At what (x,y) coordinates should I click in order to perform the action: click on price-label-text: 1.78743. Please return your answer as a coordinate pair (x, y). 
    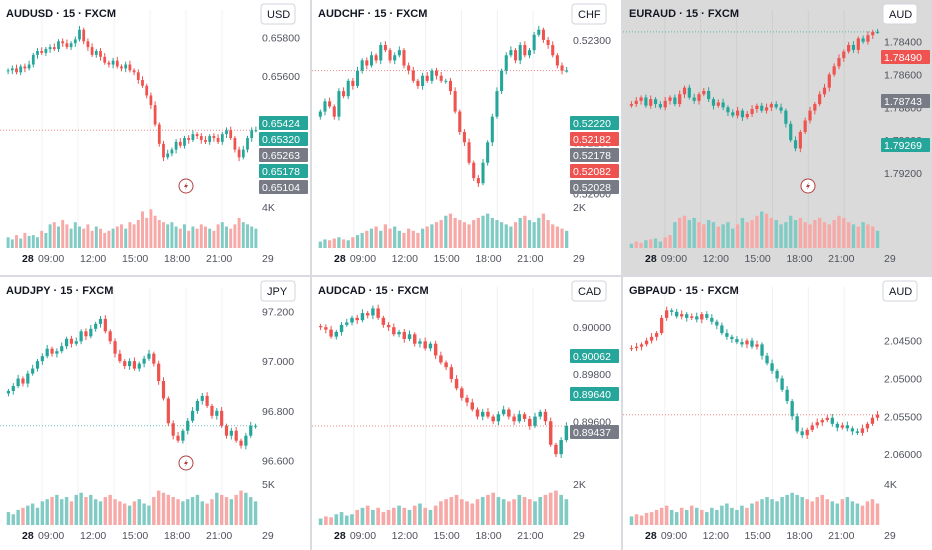
    Looking at the image, I should click on (903, 102).